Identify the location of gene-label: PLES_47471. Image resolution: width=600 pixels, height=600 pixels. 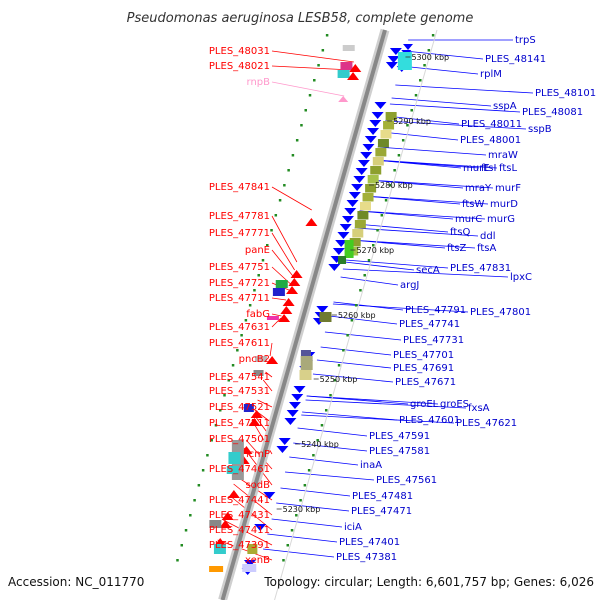
(381, 511).